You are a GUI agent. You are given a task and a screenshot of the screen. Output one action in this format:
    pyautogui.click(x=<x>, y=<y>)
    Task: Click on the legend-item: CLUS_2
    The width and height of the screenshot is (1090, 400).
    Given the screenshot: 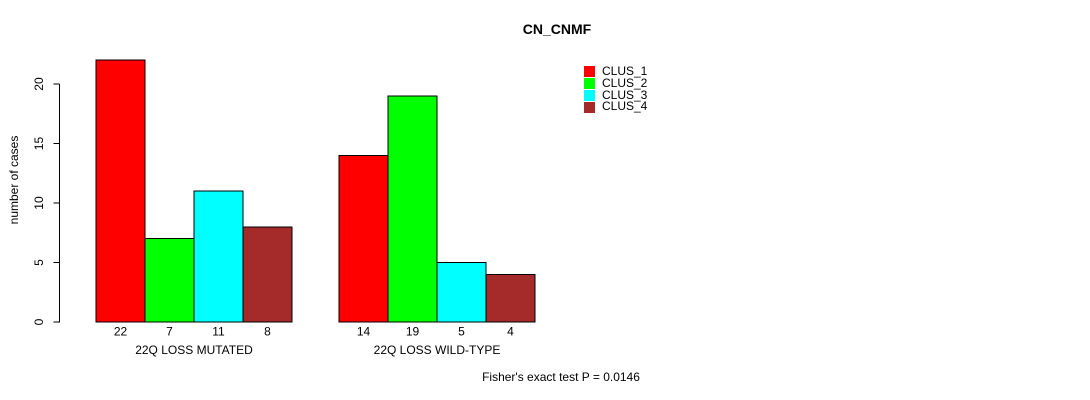 What is the action you would take?
    pyautogui.click(x=616, y=82)
    